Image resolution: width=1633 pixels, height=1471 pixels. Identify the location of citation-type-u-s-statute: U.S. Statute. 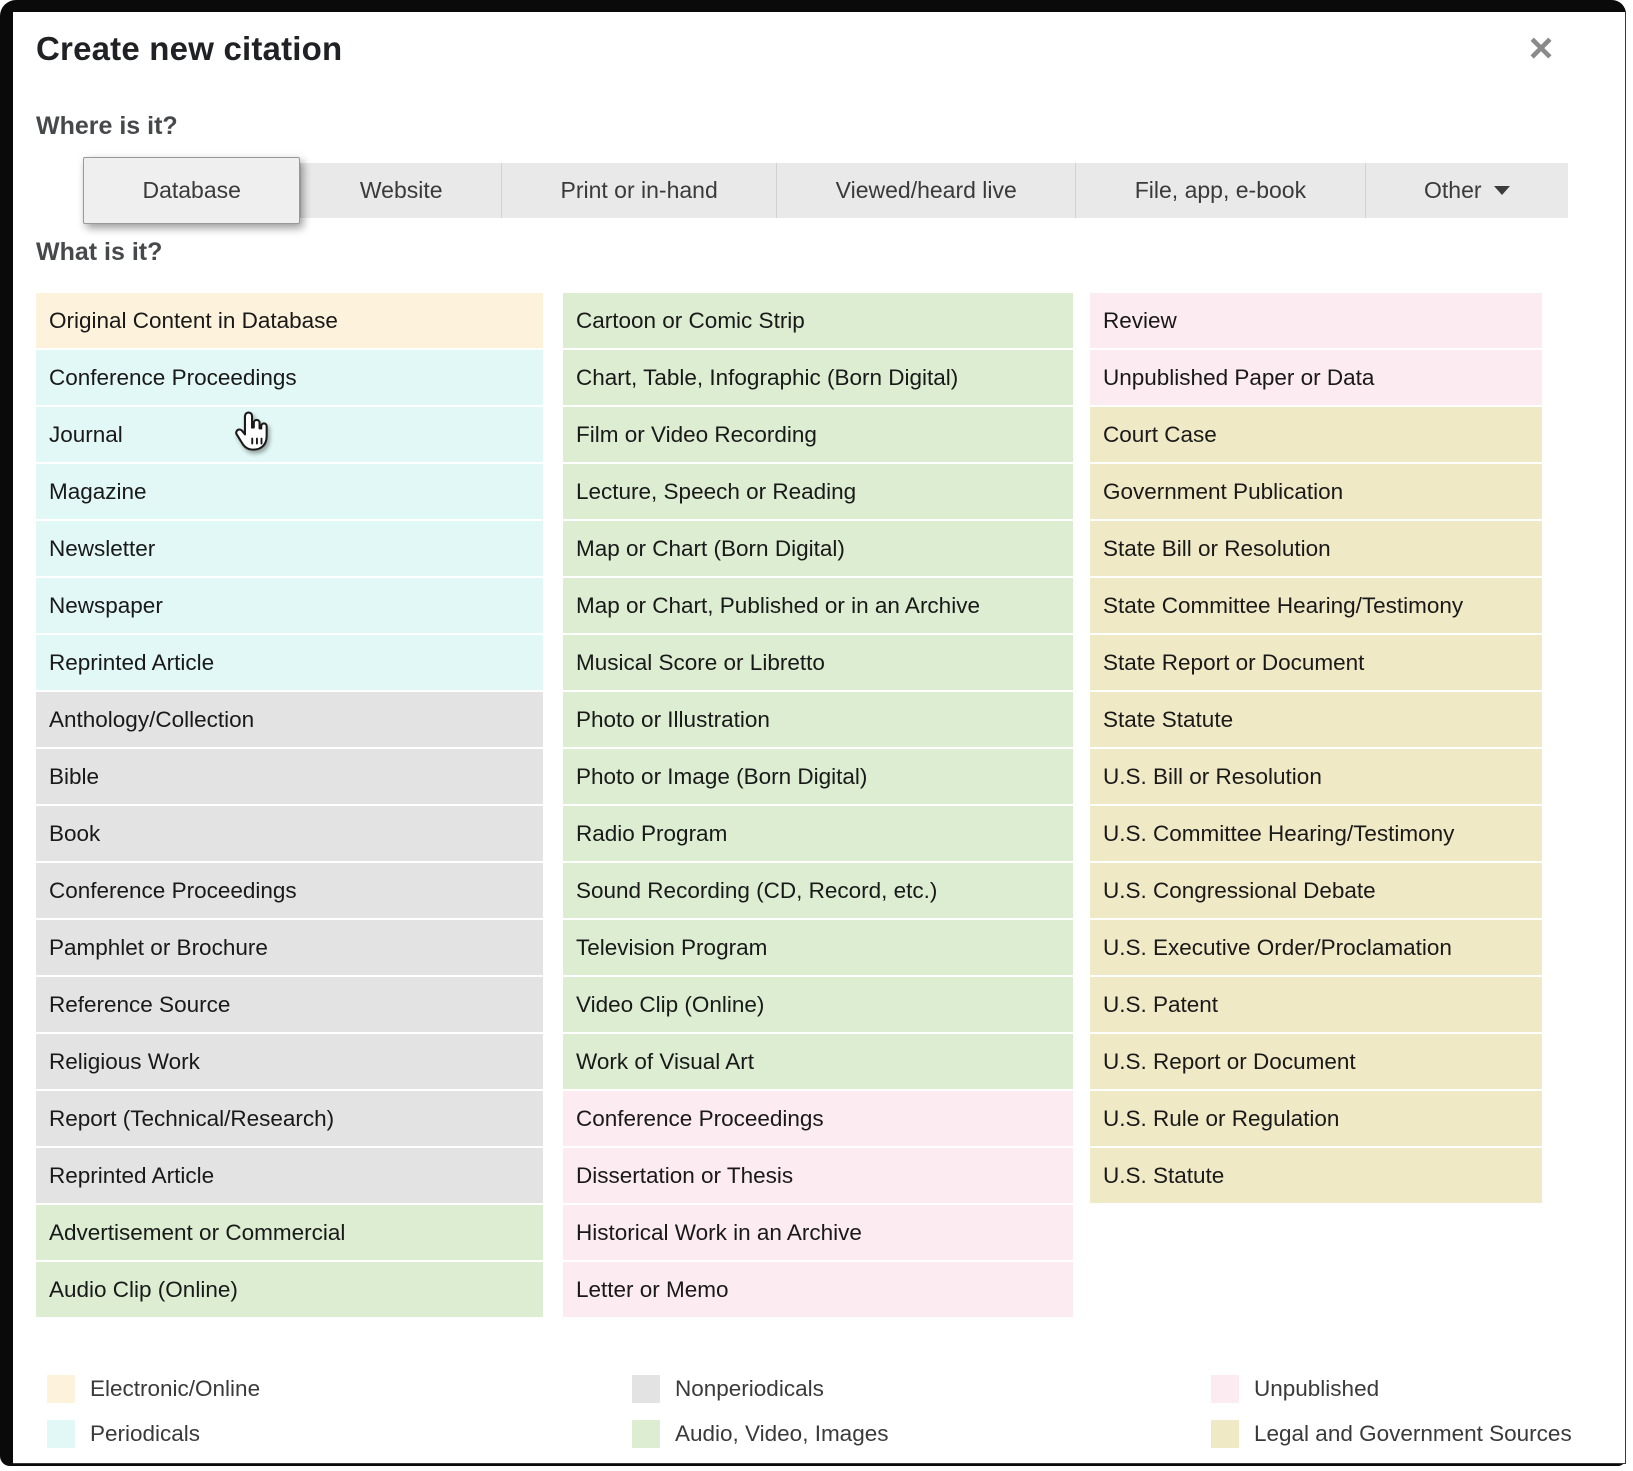
(1316, 1175).